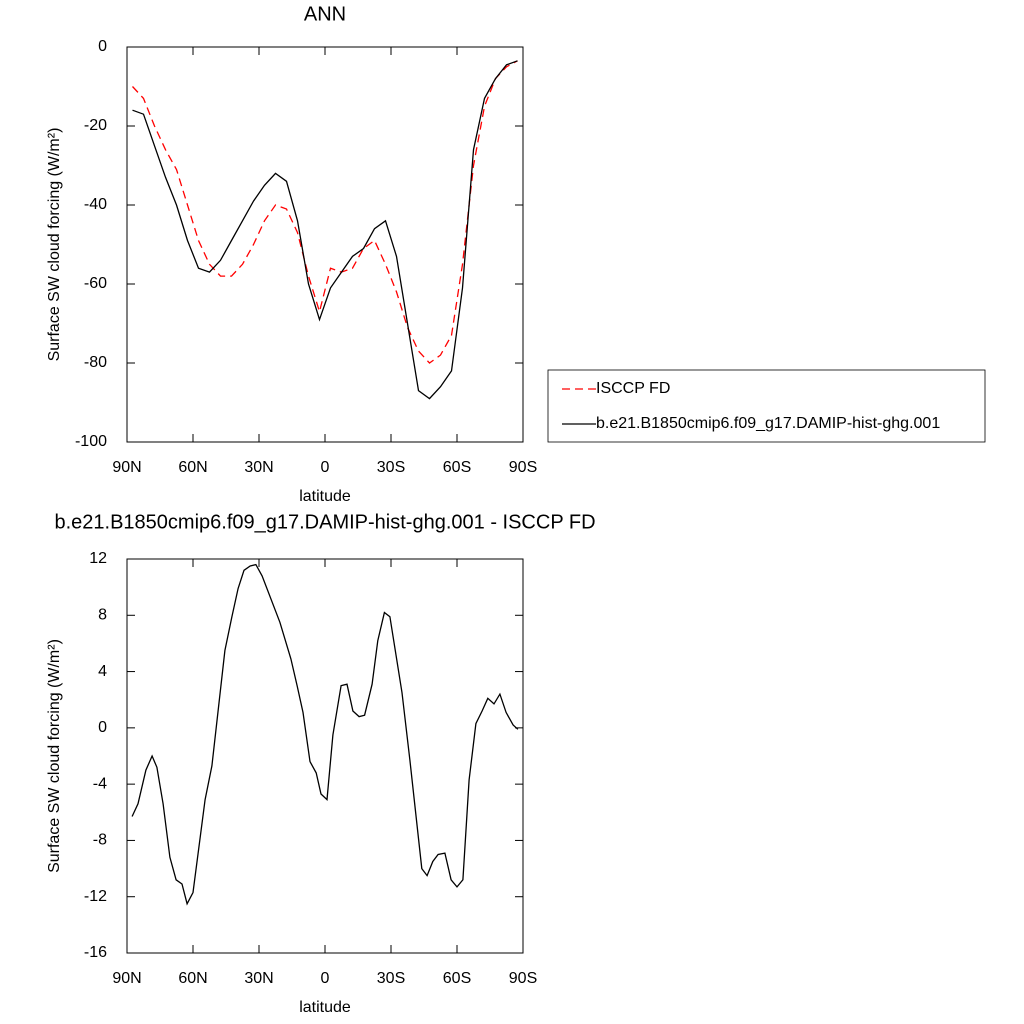 This screenshot has width=1024, height=1024. I want to click on y-tick-label: -80, so click(95, 362).